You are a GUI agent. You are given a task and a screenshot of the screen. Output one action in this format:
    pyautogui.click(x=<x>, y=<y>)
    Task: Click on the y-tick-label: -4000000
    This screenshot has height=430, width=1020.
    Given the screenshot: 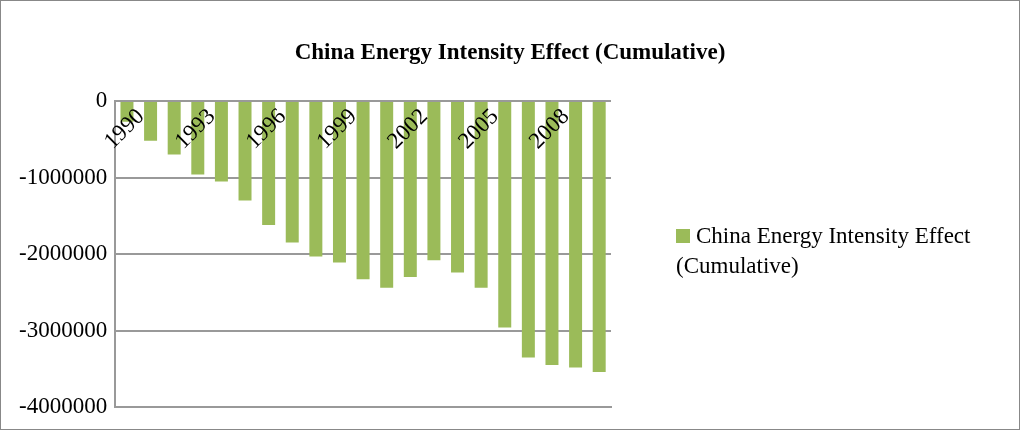 What is the action you would take?
    pyautogui.click(x=63, y=406)
    